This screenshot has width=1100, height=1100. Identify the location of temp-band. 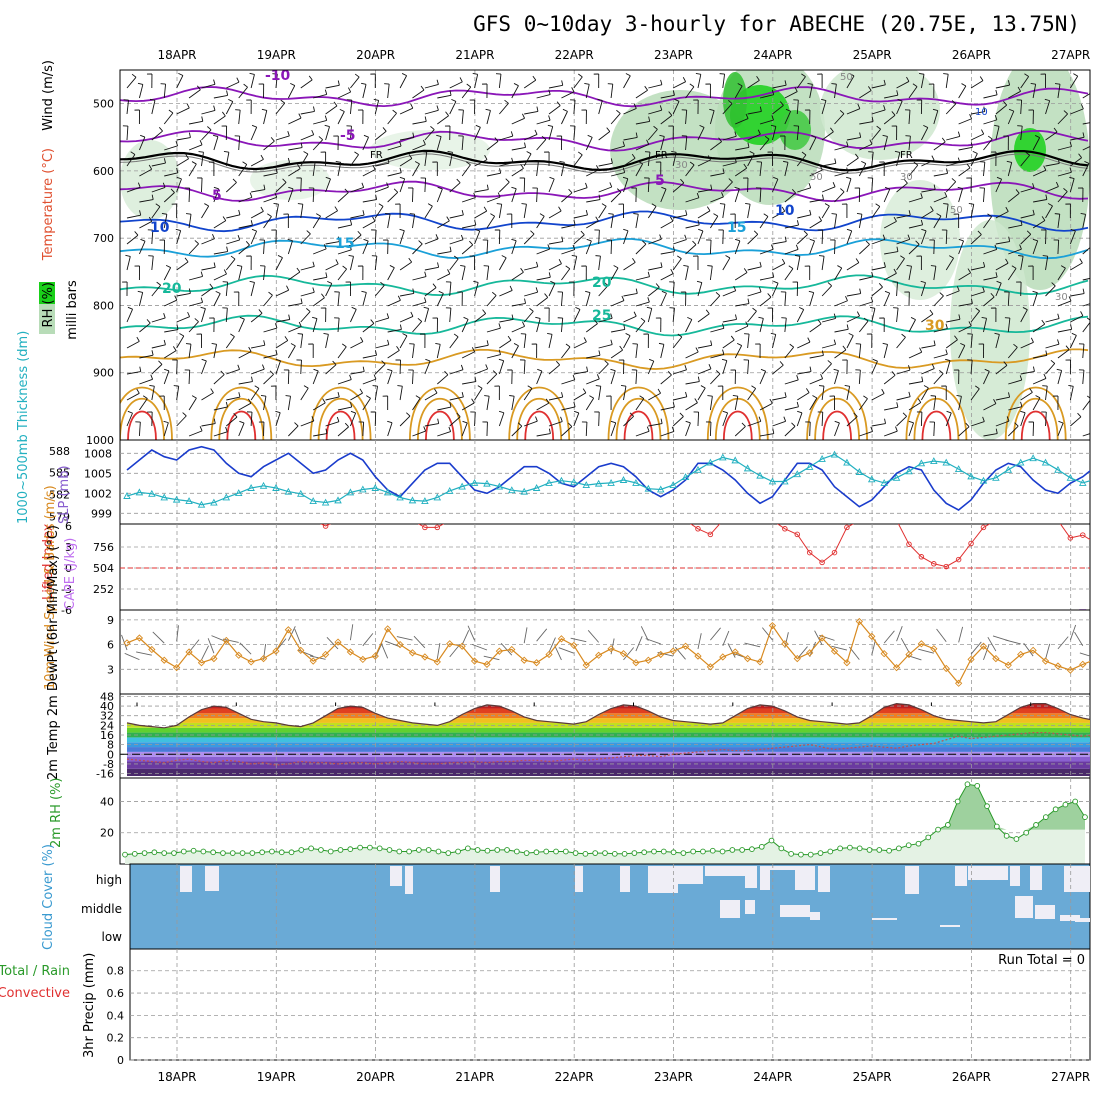
(608, 740).